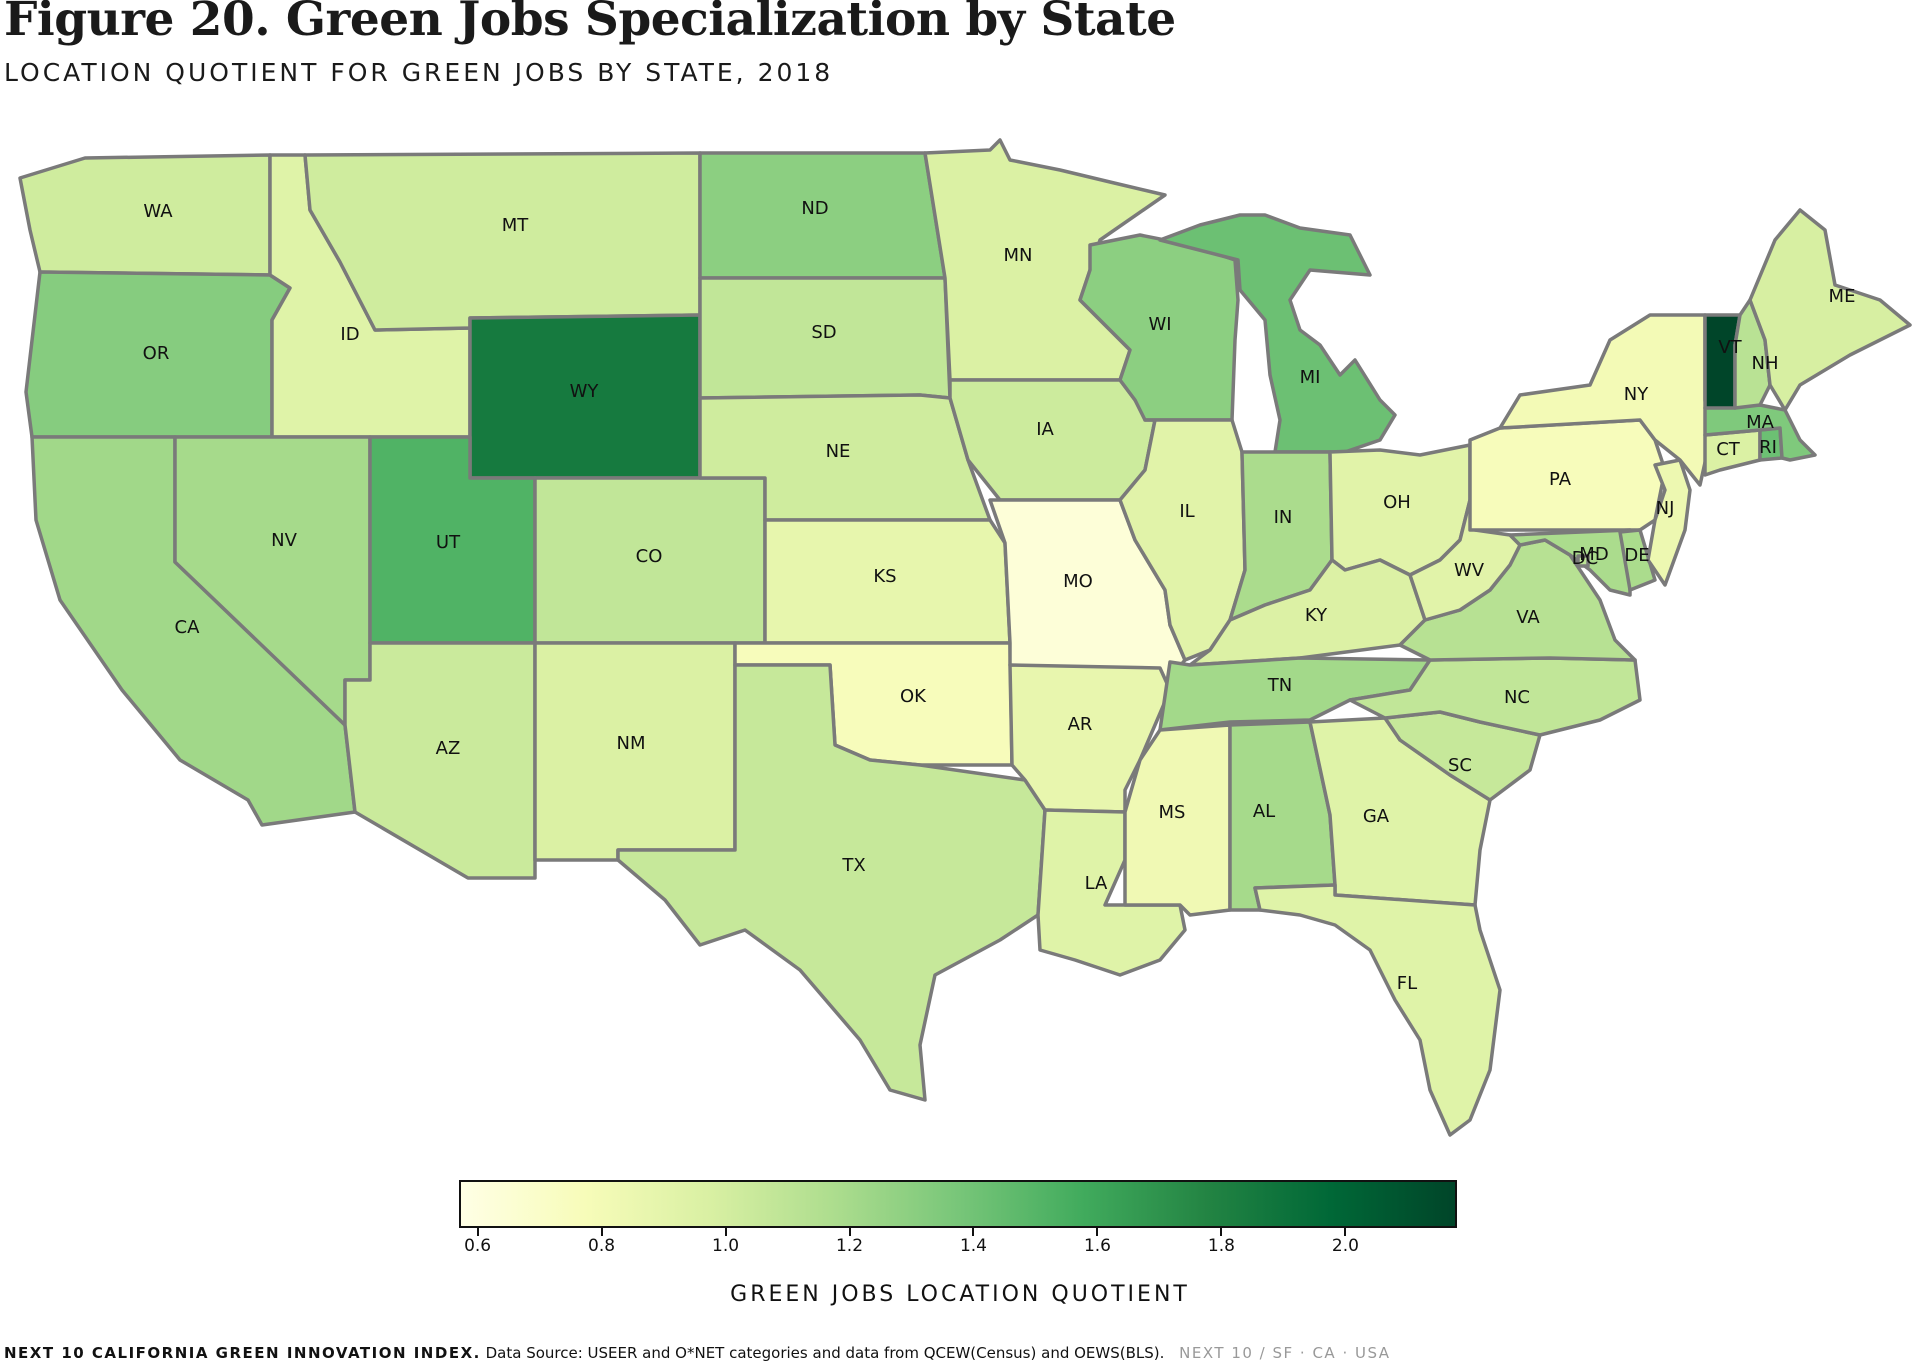  I want to click on state-label-ca: CA, so click(188, 627).